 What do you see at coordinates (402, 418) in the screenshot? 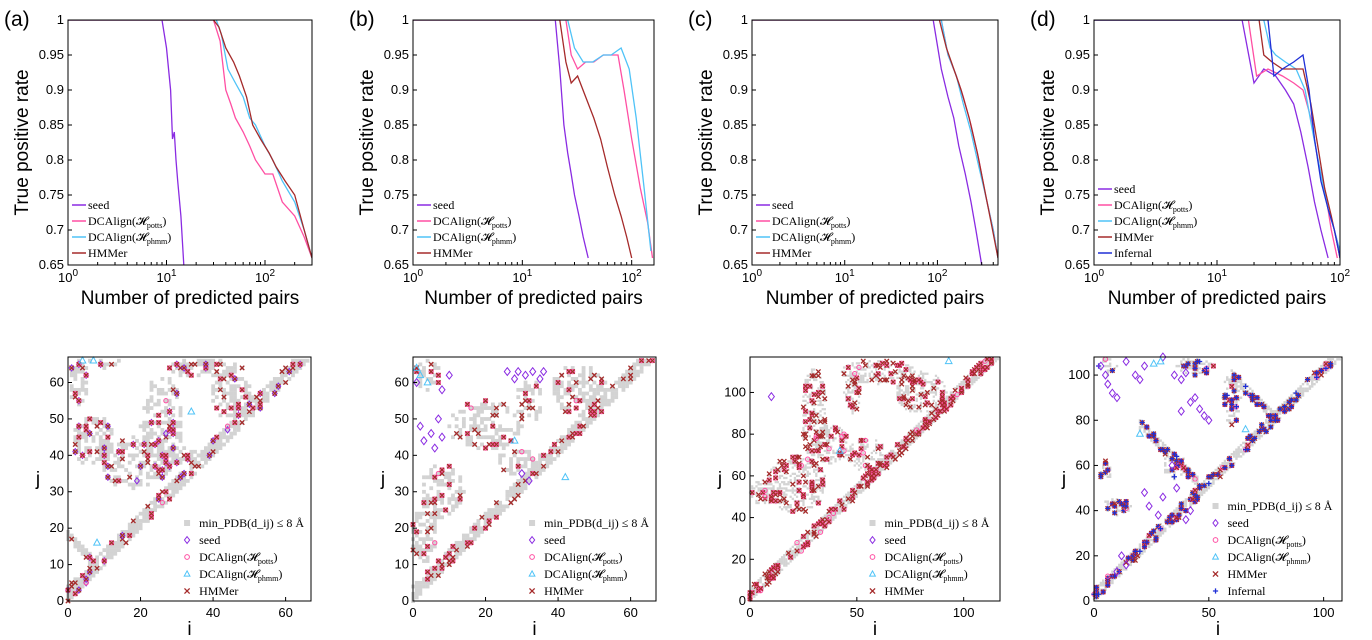
I see `y-tick-label: 50` at bounding box center [402, 418].